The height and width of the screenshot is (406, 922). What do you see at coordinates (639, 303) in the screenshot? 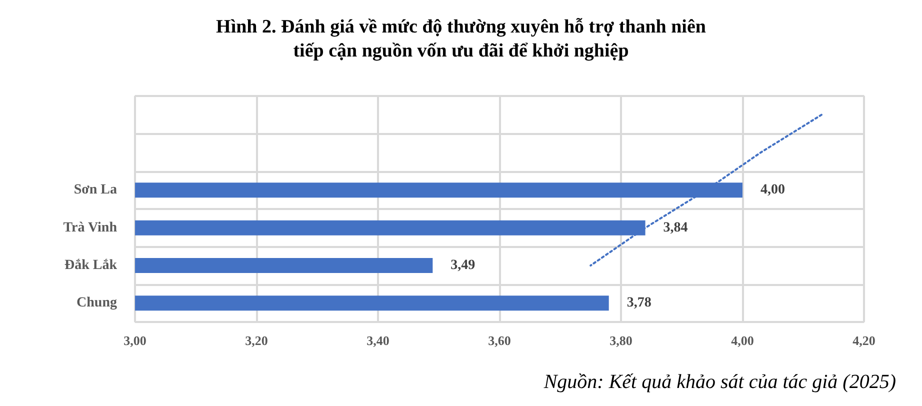
I see `data-label: 3,78` at bounding box center [639, 303].